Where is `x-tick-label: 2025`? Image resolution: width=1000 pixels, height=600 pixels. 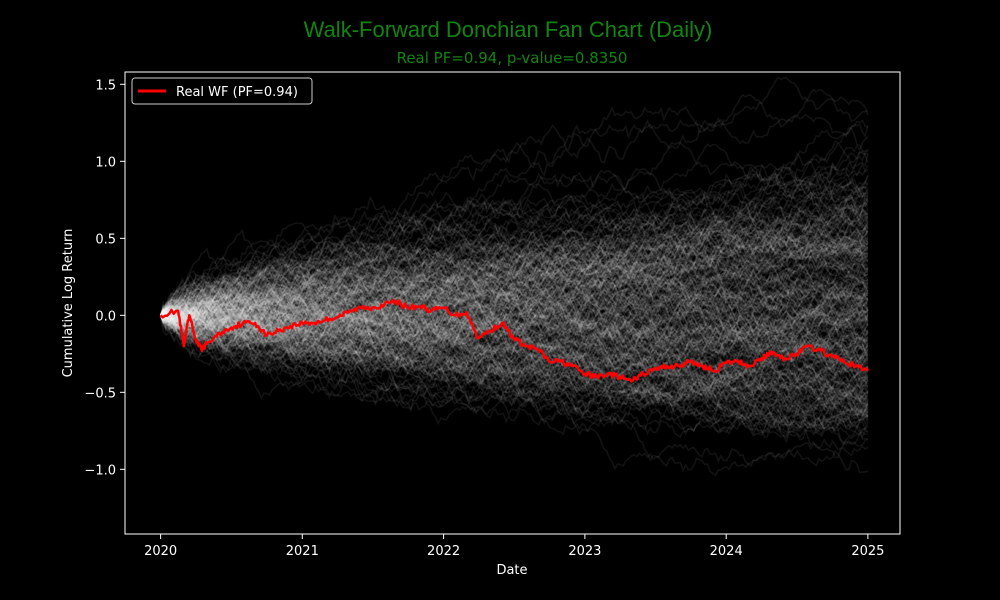 x-tick-label: 2025 is located at coordinates (867, 551).